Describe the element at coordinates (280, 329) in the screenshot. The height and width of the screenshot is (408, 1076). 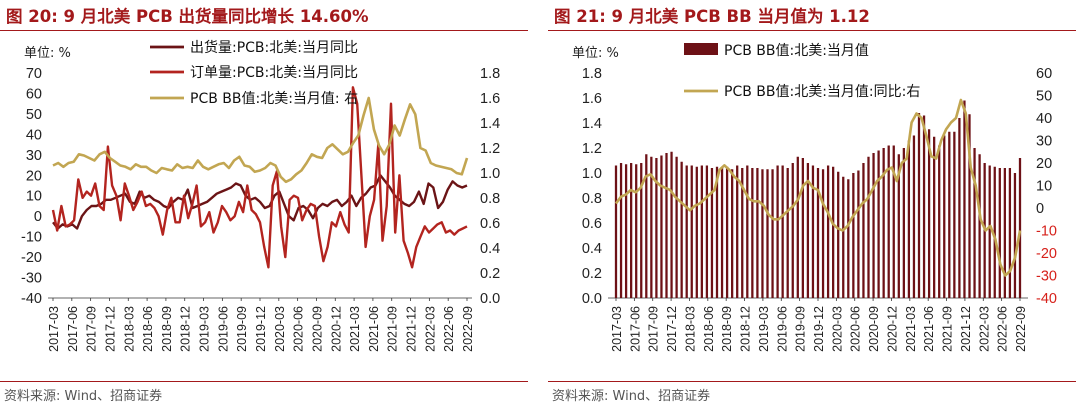
I see `x-tick-label: 2020-03` at that location.